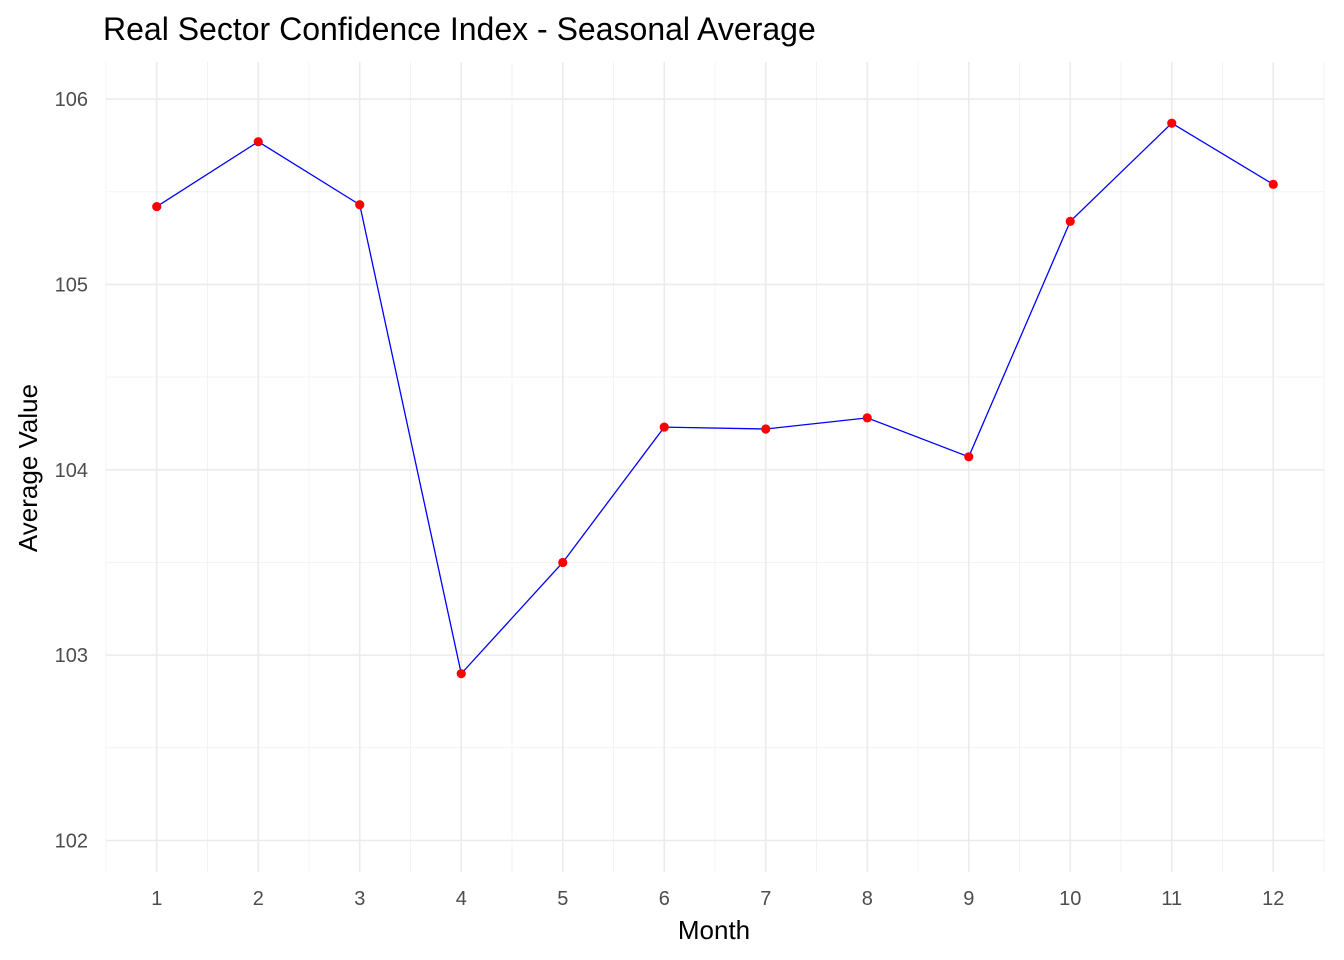 The image size is (1344, 960). Describe the element at coordinates (156, 899) in the screenshot. I see `x-tick-label: 1` at that location.